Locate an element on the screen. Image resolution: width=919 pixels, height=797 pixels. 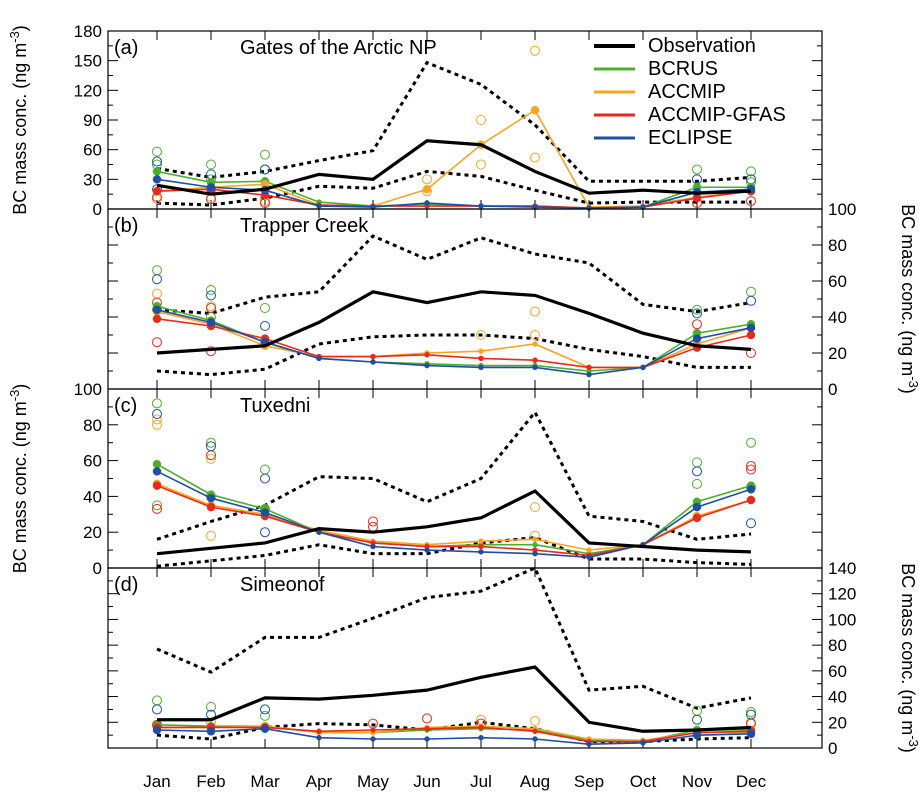
panel-title: Tuxedni is located at coordinates (275, 406).